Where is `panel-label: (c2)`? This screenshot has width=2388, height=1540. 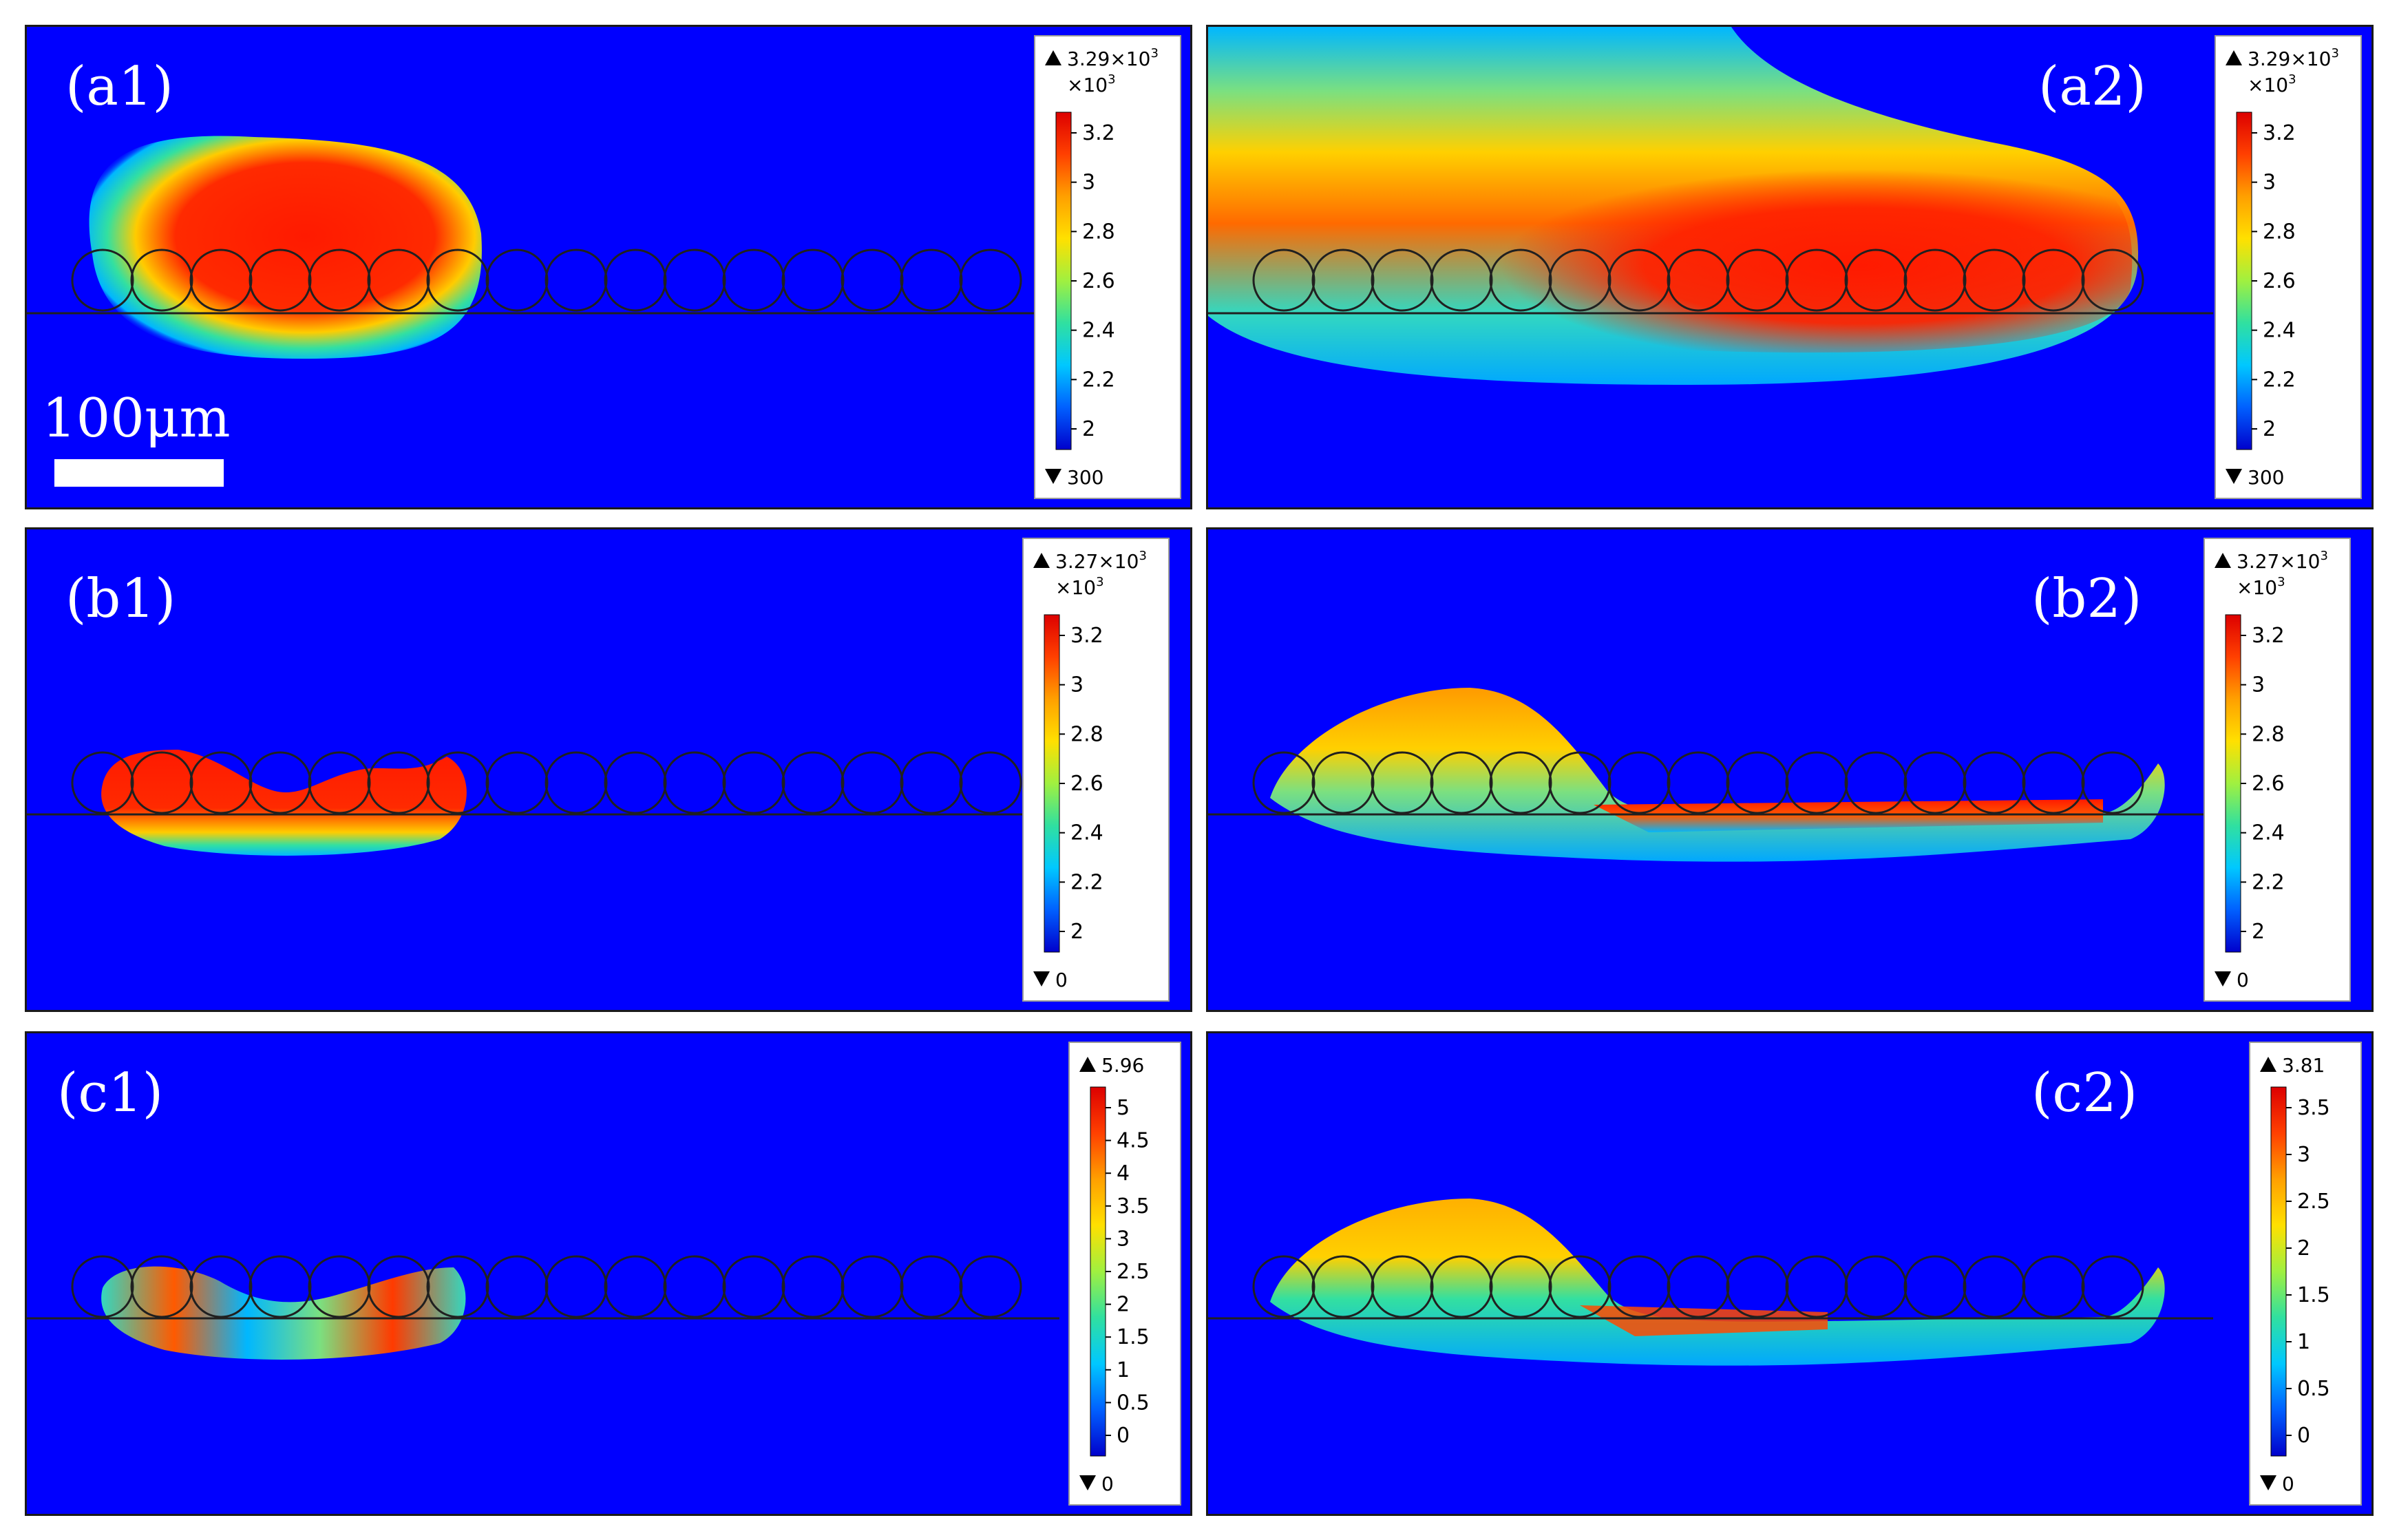
panel-label: (c2) is located at coordinates (2085, 1093).